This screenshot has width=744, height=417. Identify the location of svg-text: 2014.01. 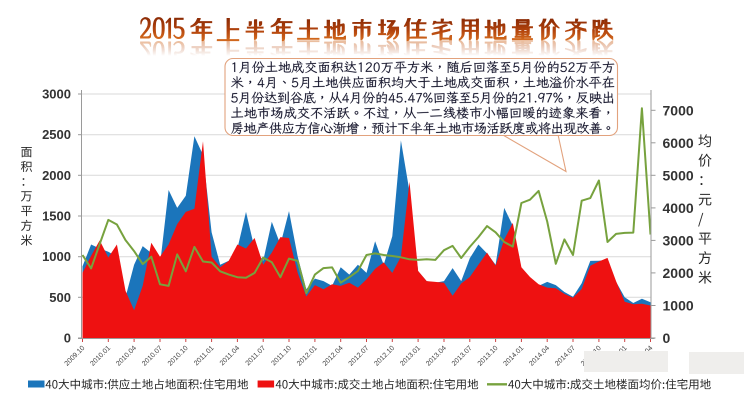
(513, 356).